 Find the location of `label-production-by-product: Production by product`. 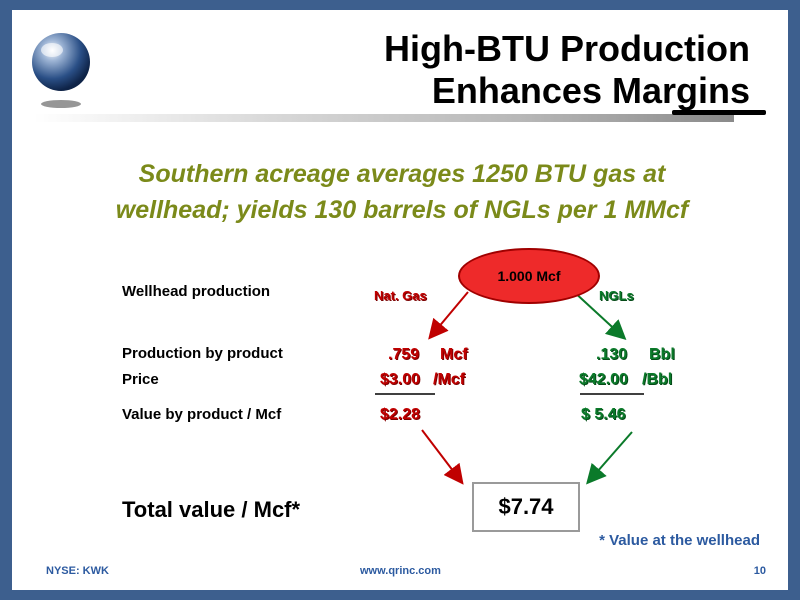

label-production-by-product: Production by product is located at coordinates (202, 353).